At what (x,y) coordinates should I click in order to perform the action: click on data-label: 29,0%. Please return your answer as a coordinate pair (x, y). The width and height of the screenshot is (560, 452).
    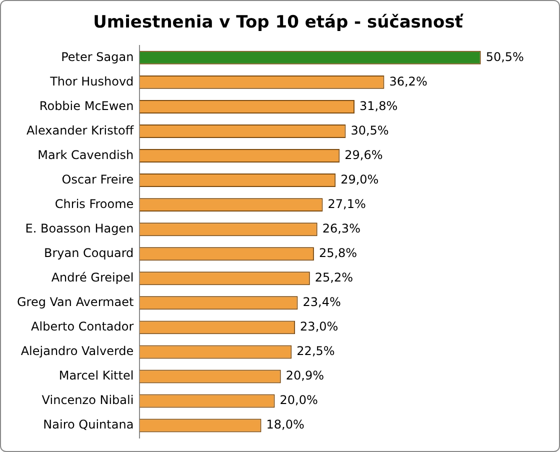
    Looking at the image, I should click on (359, 179).